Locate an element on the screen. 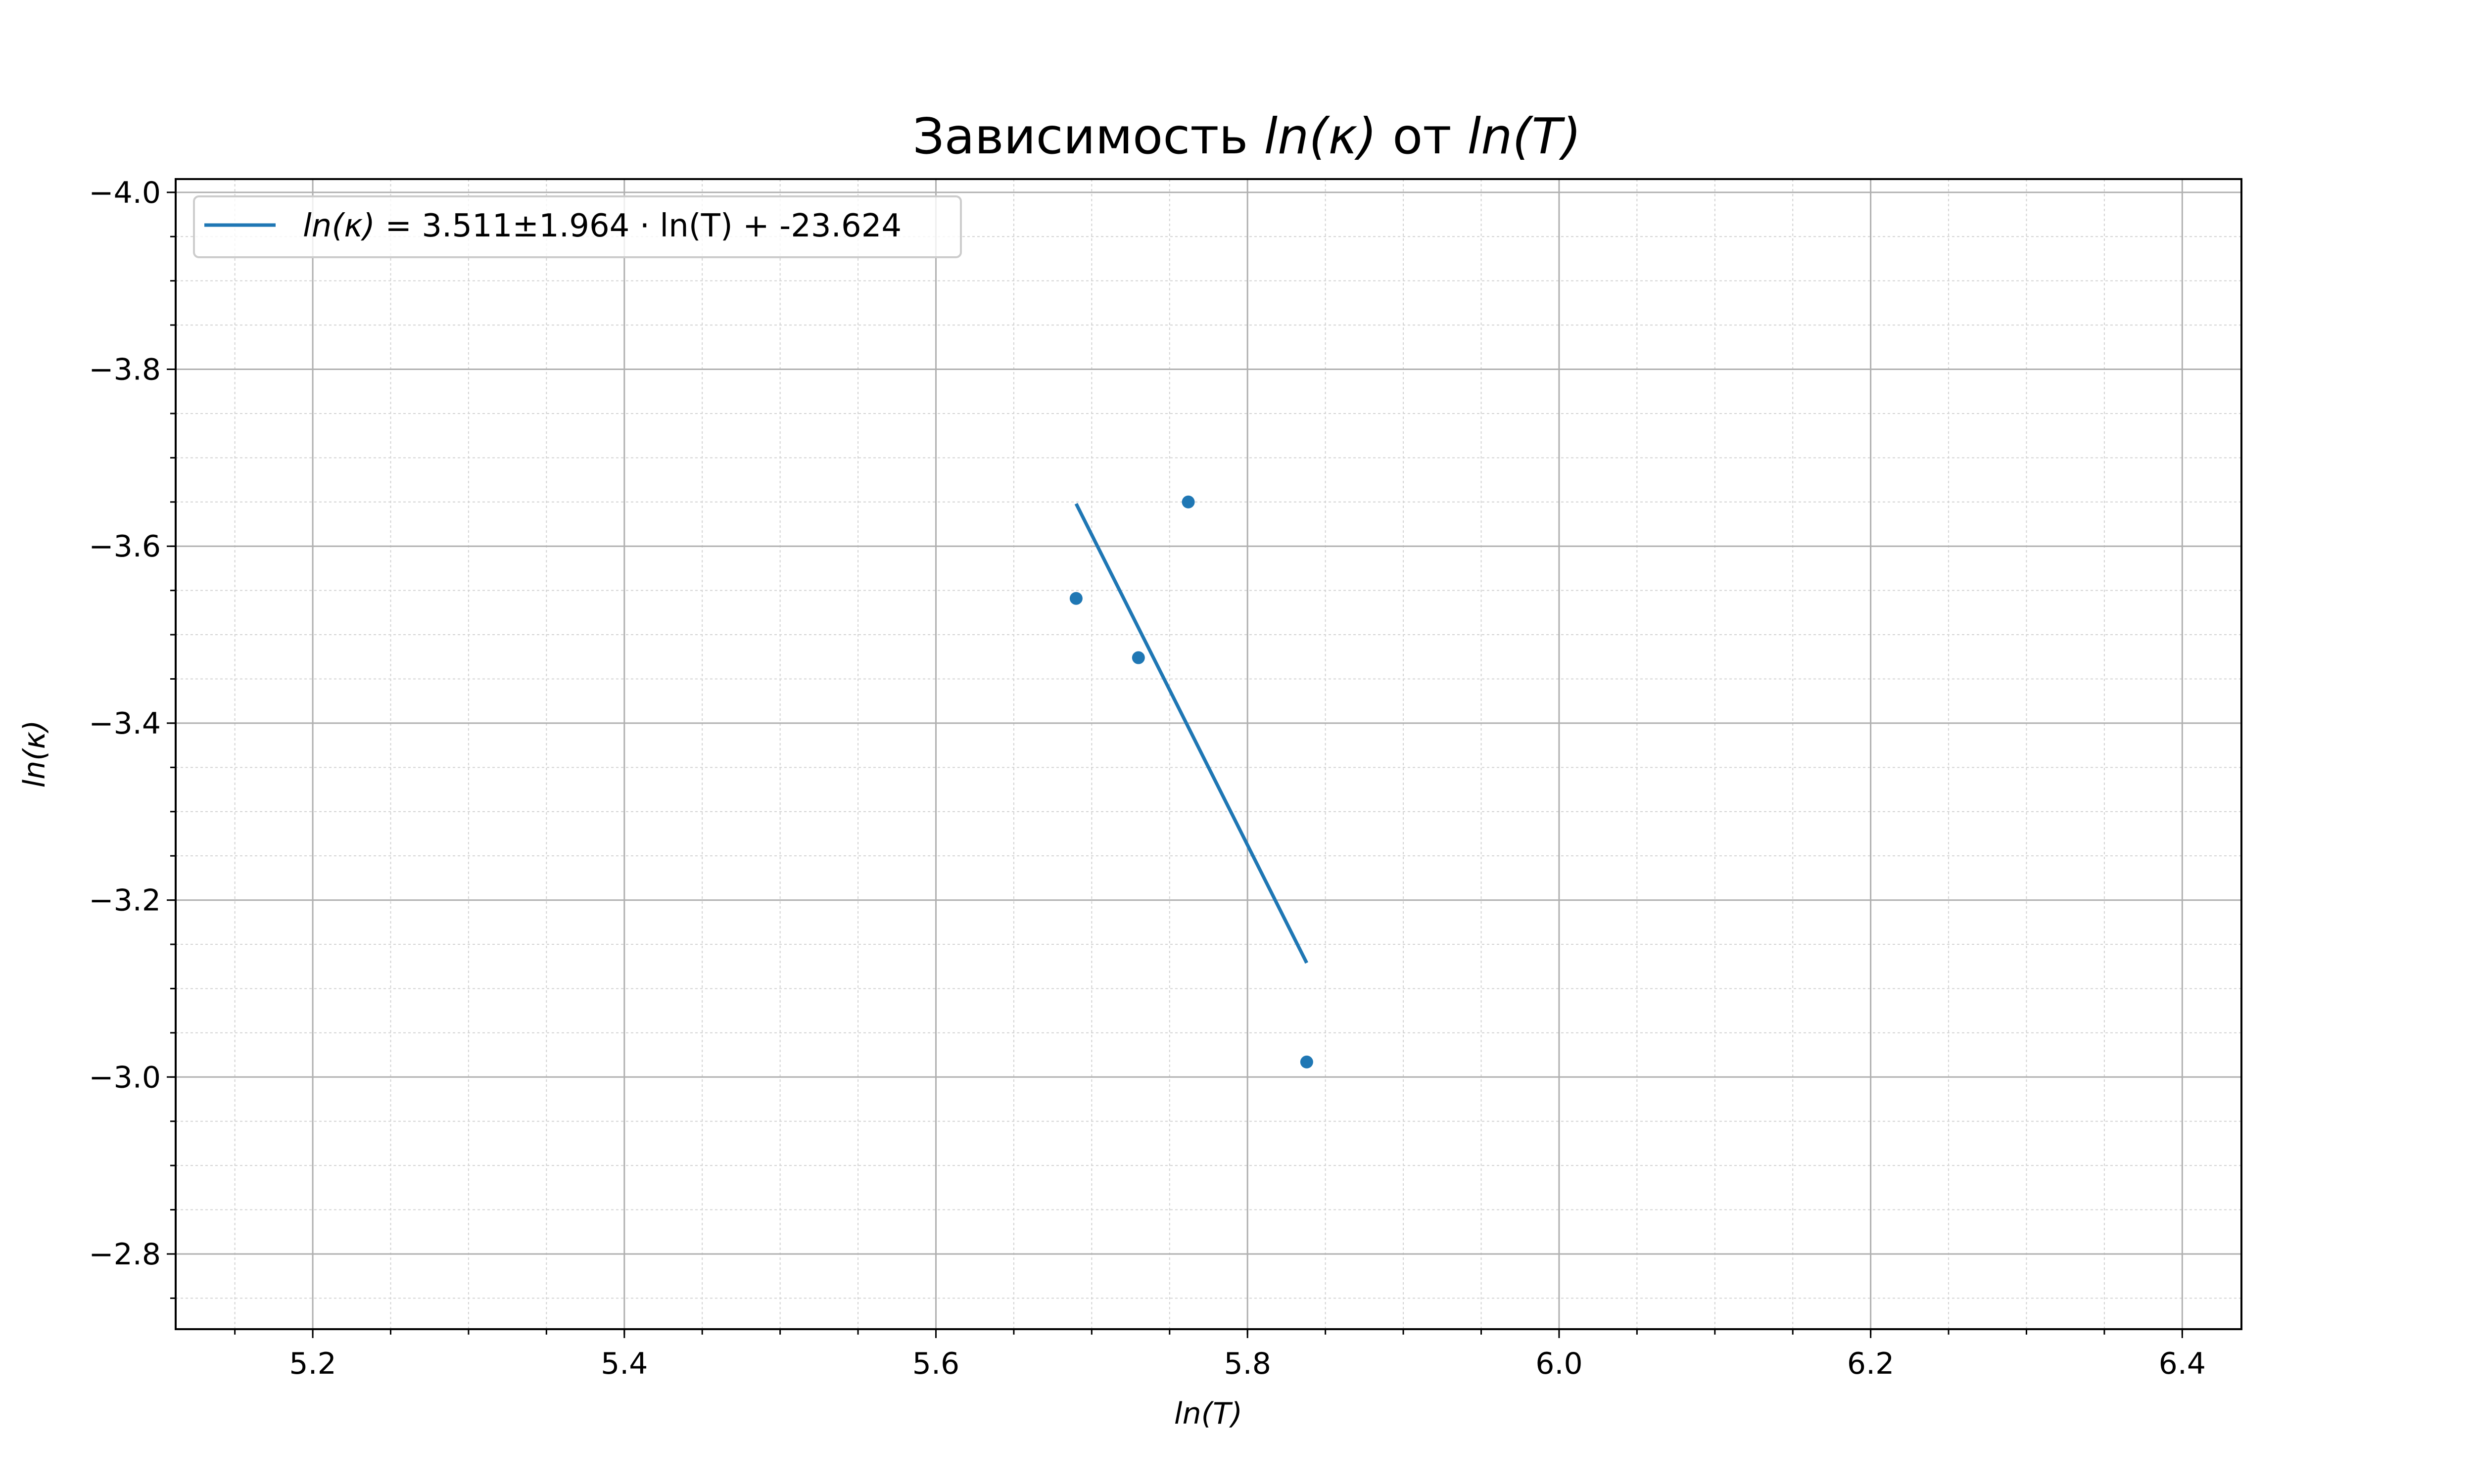 The width and height of the screenshot is (2474, 1484). x-tick-label: 6.0 is located at coordinates (1558, 1363).